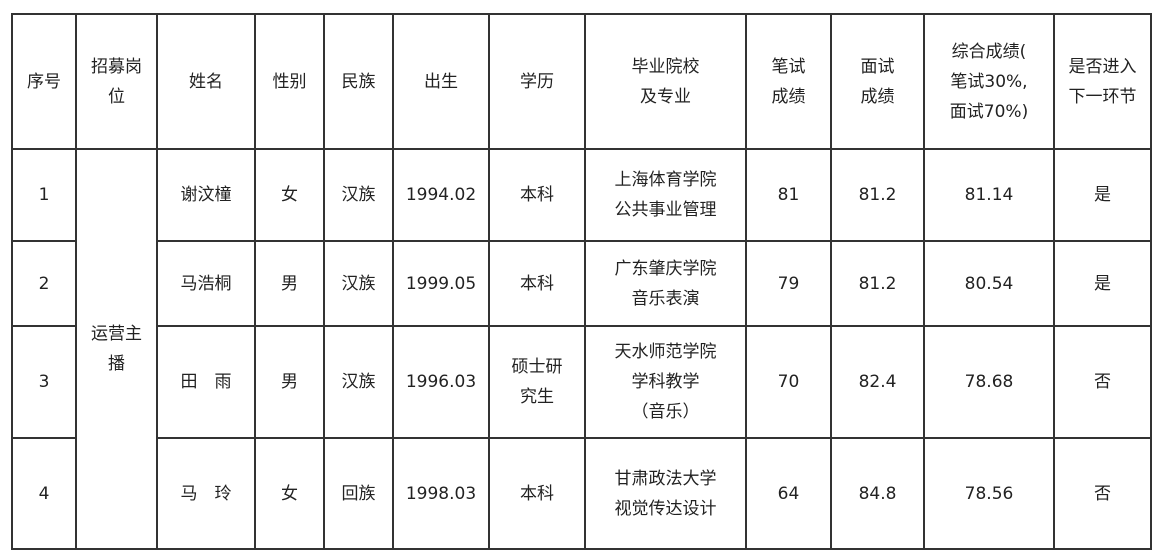 This screenshot has width=1162, height=559. I want to click on header-school: 毕业院校 及专业, so click(665, 81).